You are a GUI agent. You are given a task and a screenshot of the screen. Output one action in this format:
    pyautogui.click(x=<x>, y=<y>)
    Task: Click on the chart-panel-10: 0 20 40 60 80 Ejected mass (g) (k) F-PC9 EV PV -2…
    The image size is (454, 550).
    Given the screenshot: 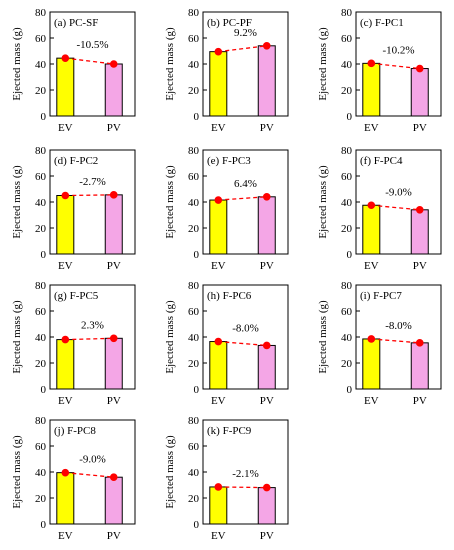 What is the action you would take?
    pyautogui.click(x=226, y=478)
    